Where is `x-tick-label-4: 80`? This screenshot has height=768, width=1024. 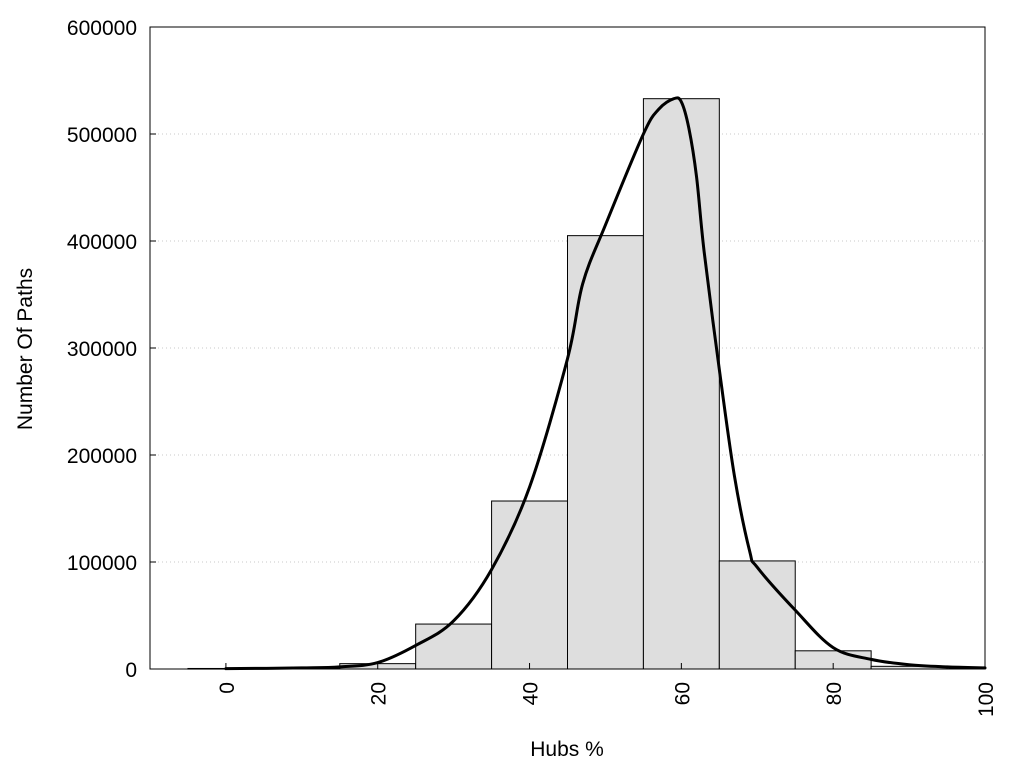
x-tick-label-4: 80 is located at coordinates (834, 693).